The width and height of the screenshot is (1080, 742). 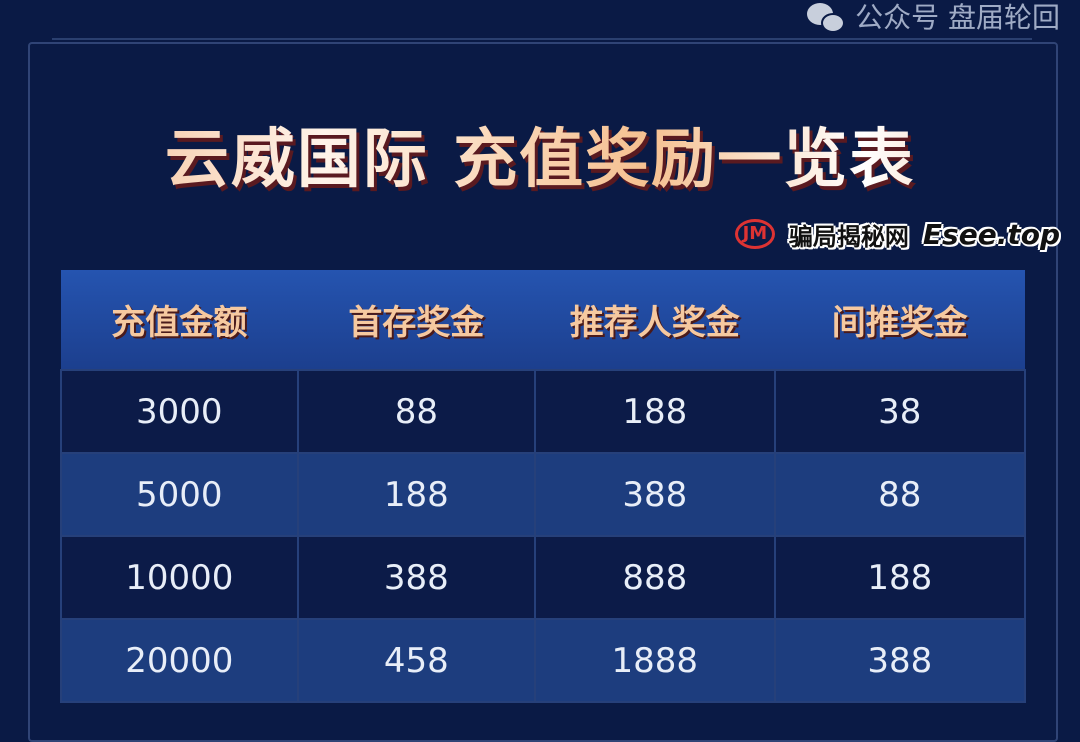 I want to click on table-cell: 1888, so click(x=655, y=660).